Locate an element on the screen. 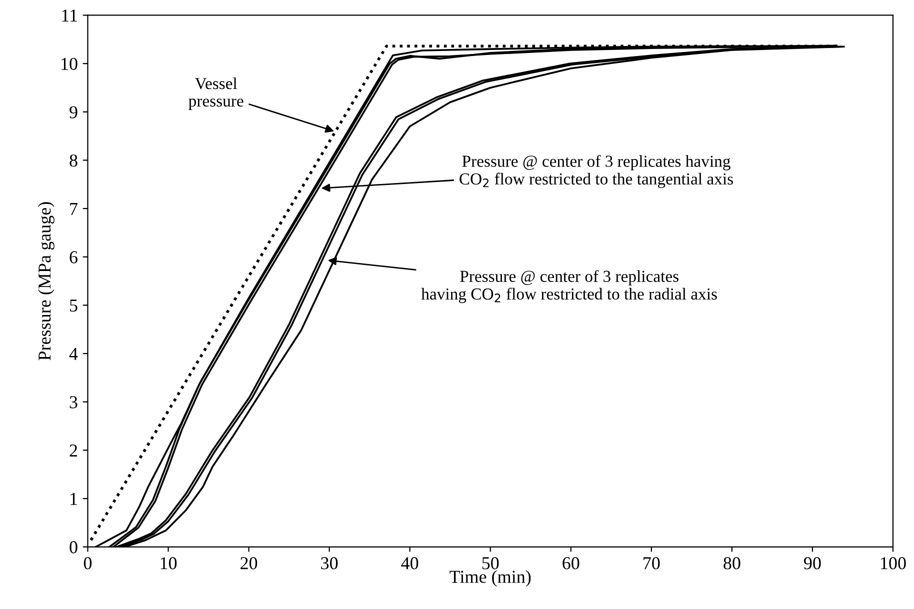 The width and height of the screenshot is (914, 609). x-tick-label: 20 is located at coordinates (249, 563).